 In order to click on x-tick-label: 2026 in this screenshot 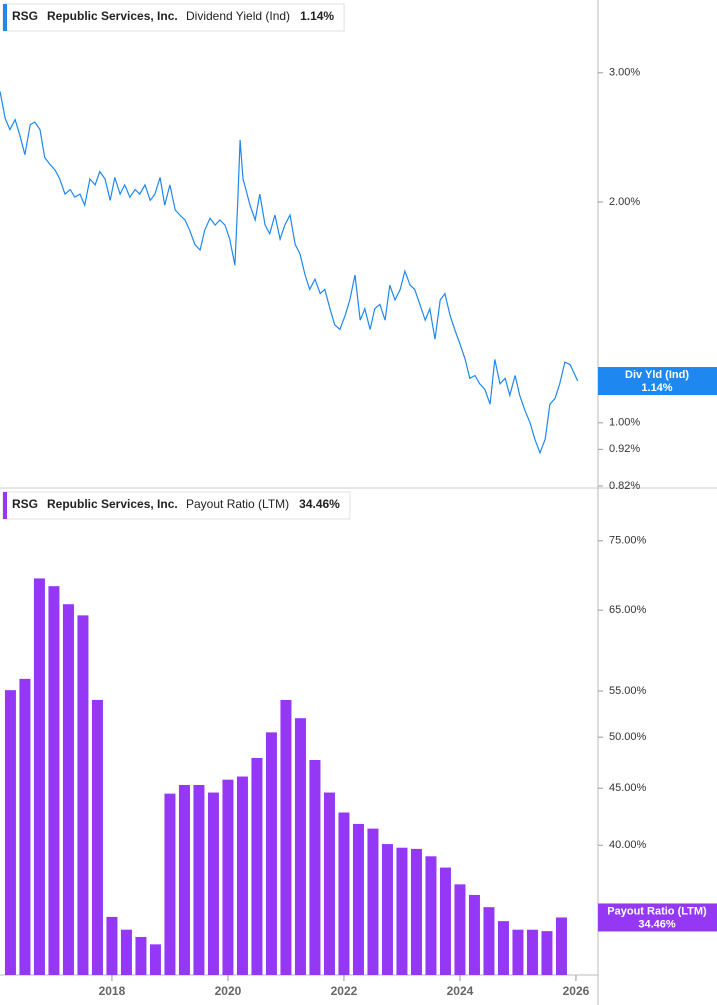, I will do `click(576, 991)`.